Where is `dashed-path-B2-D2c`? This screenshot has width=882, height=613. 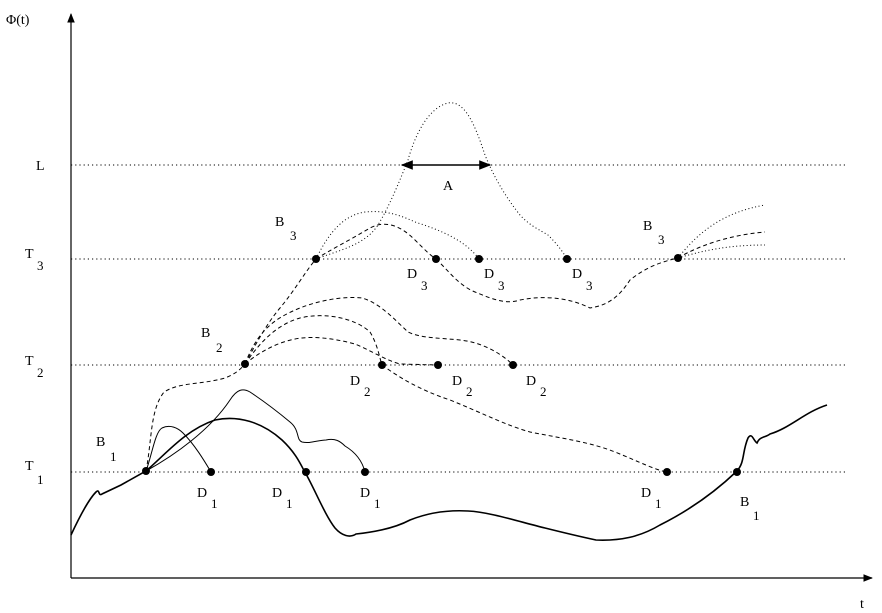 dashed-path-B2-D2c is located at coordinates (379, 331).